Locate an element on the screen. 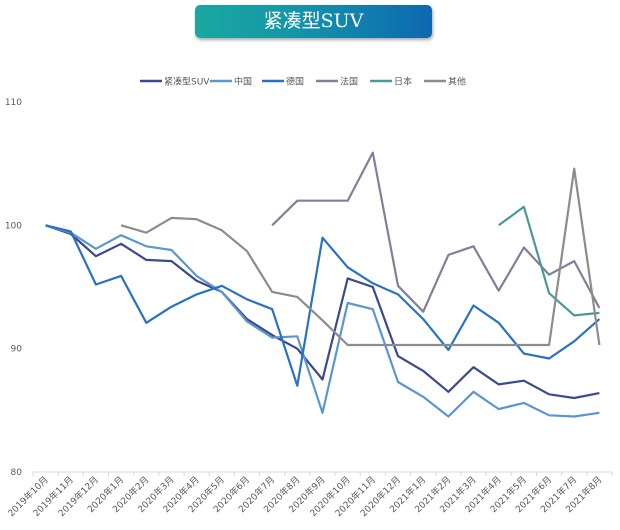  legend-label: 德国 is located at coordinates (295, 82).